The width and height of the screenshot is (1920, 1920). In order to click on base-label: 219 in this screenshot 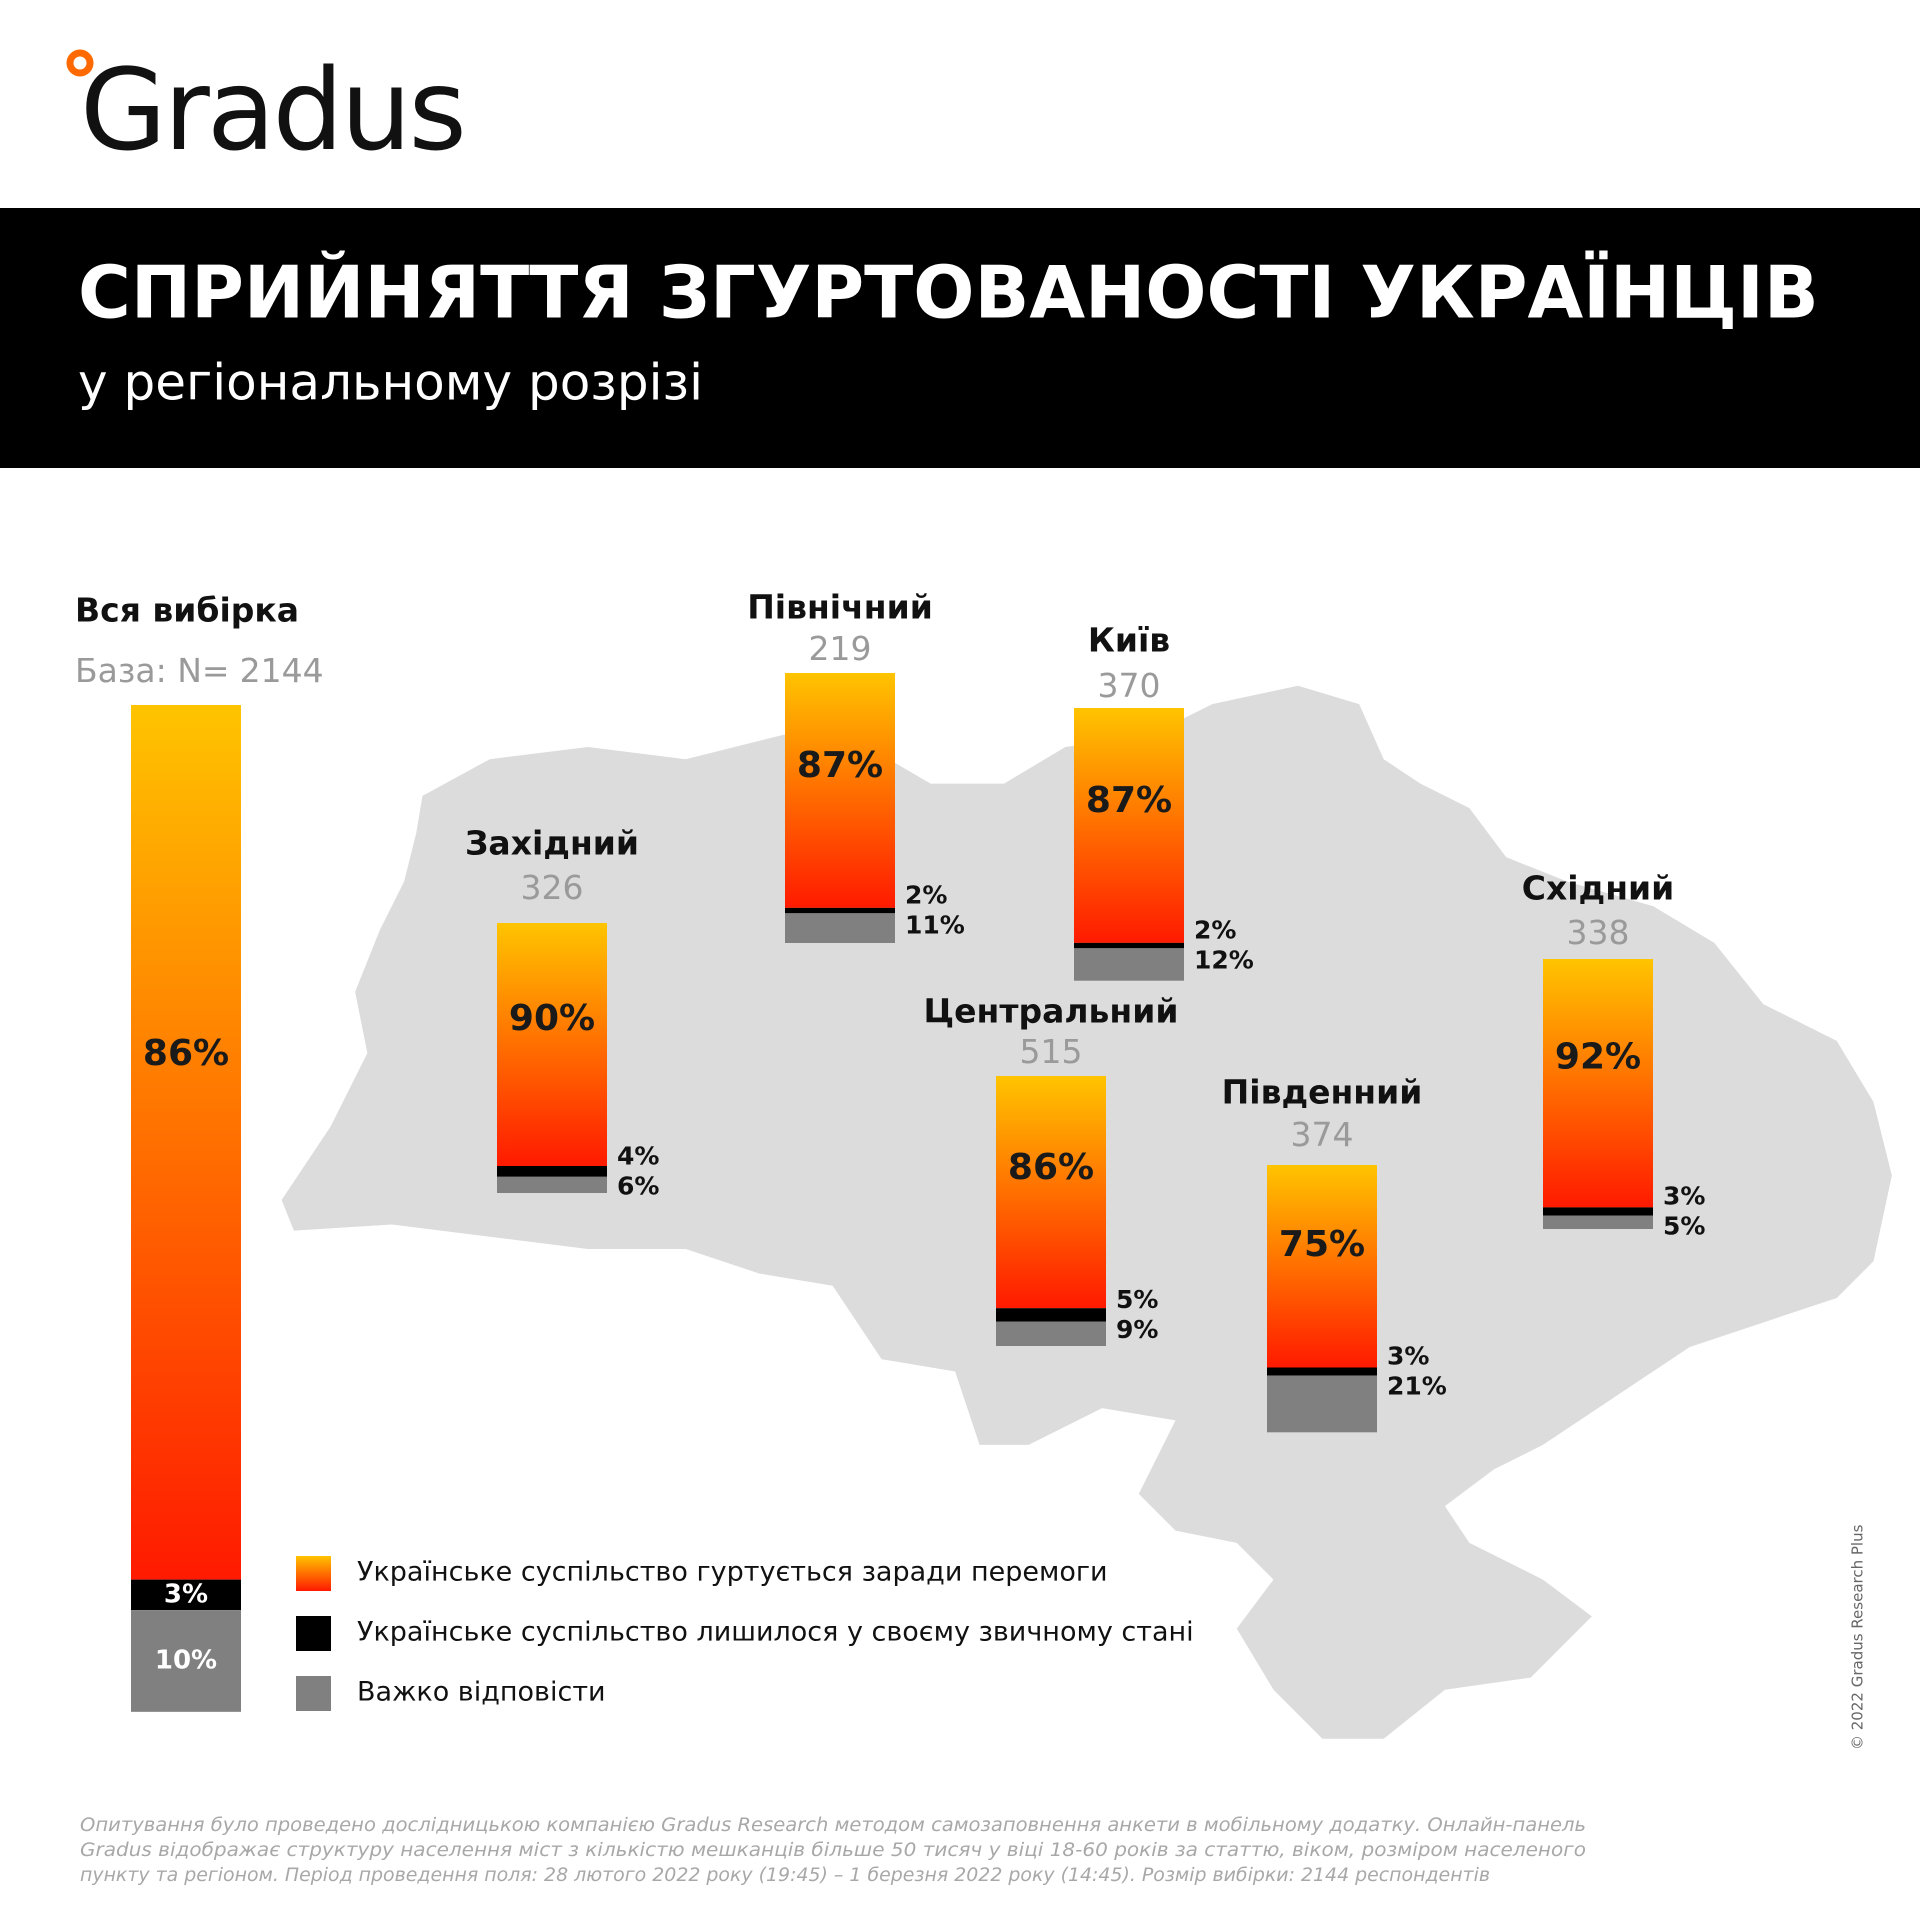, I will do `click(840, 648)`.